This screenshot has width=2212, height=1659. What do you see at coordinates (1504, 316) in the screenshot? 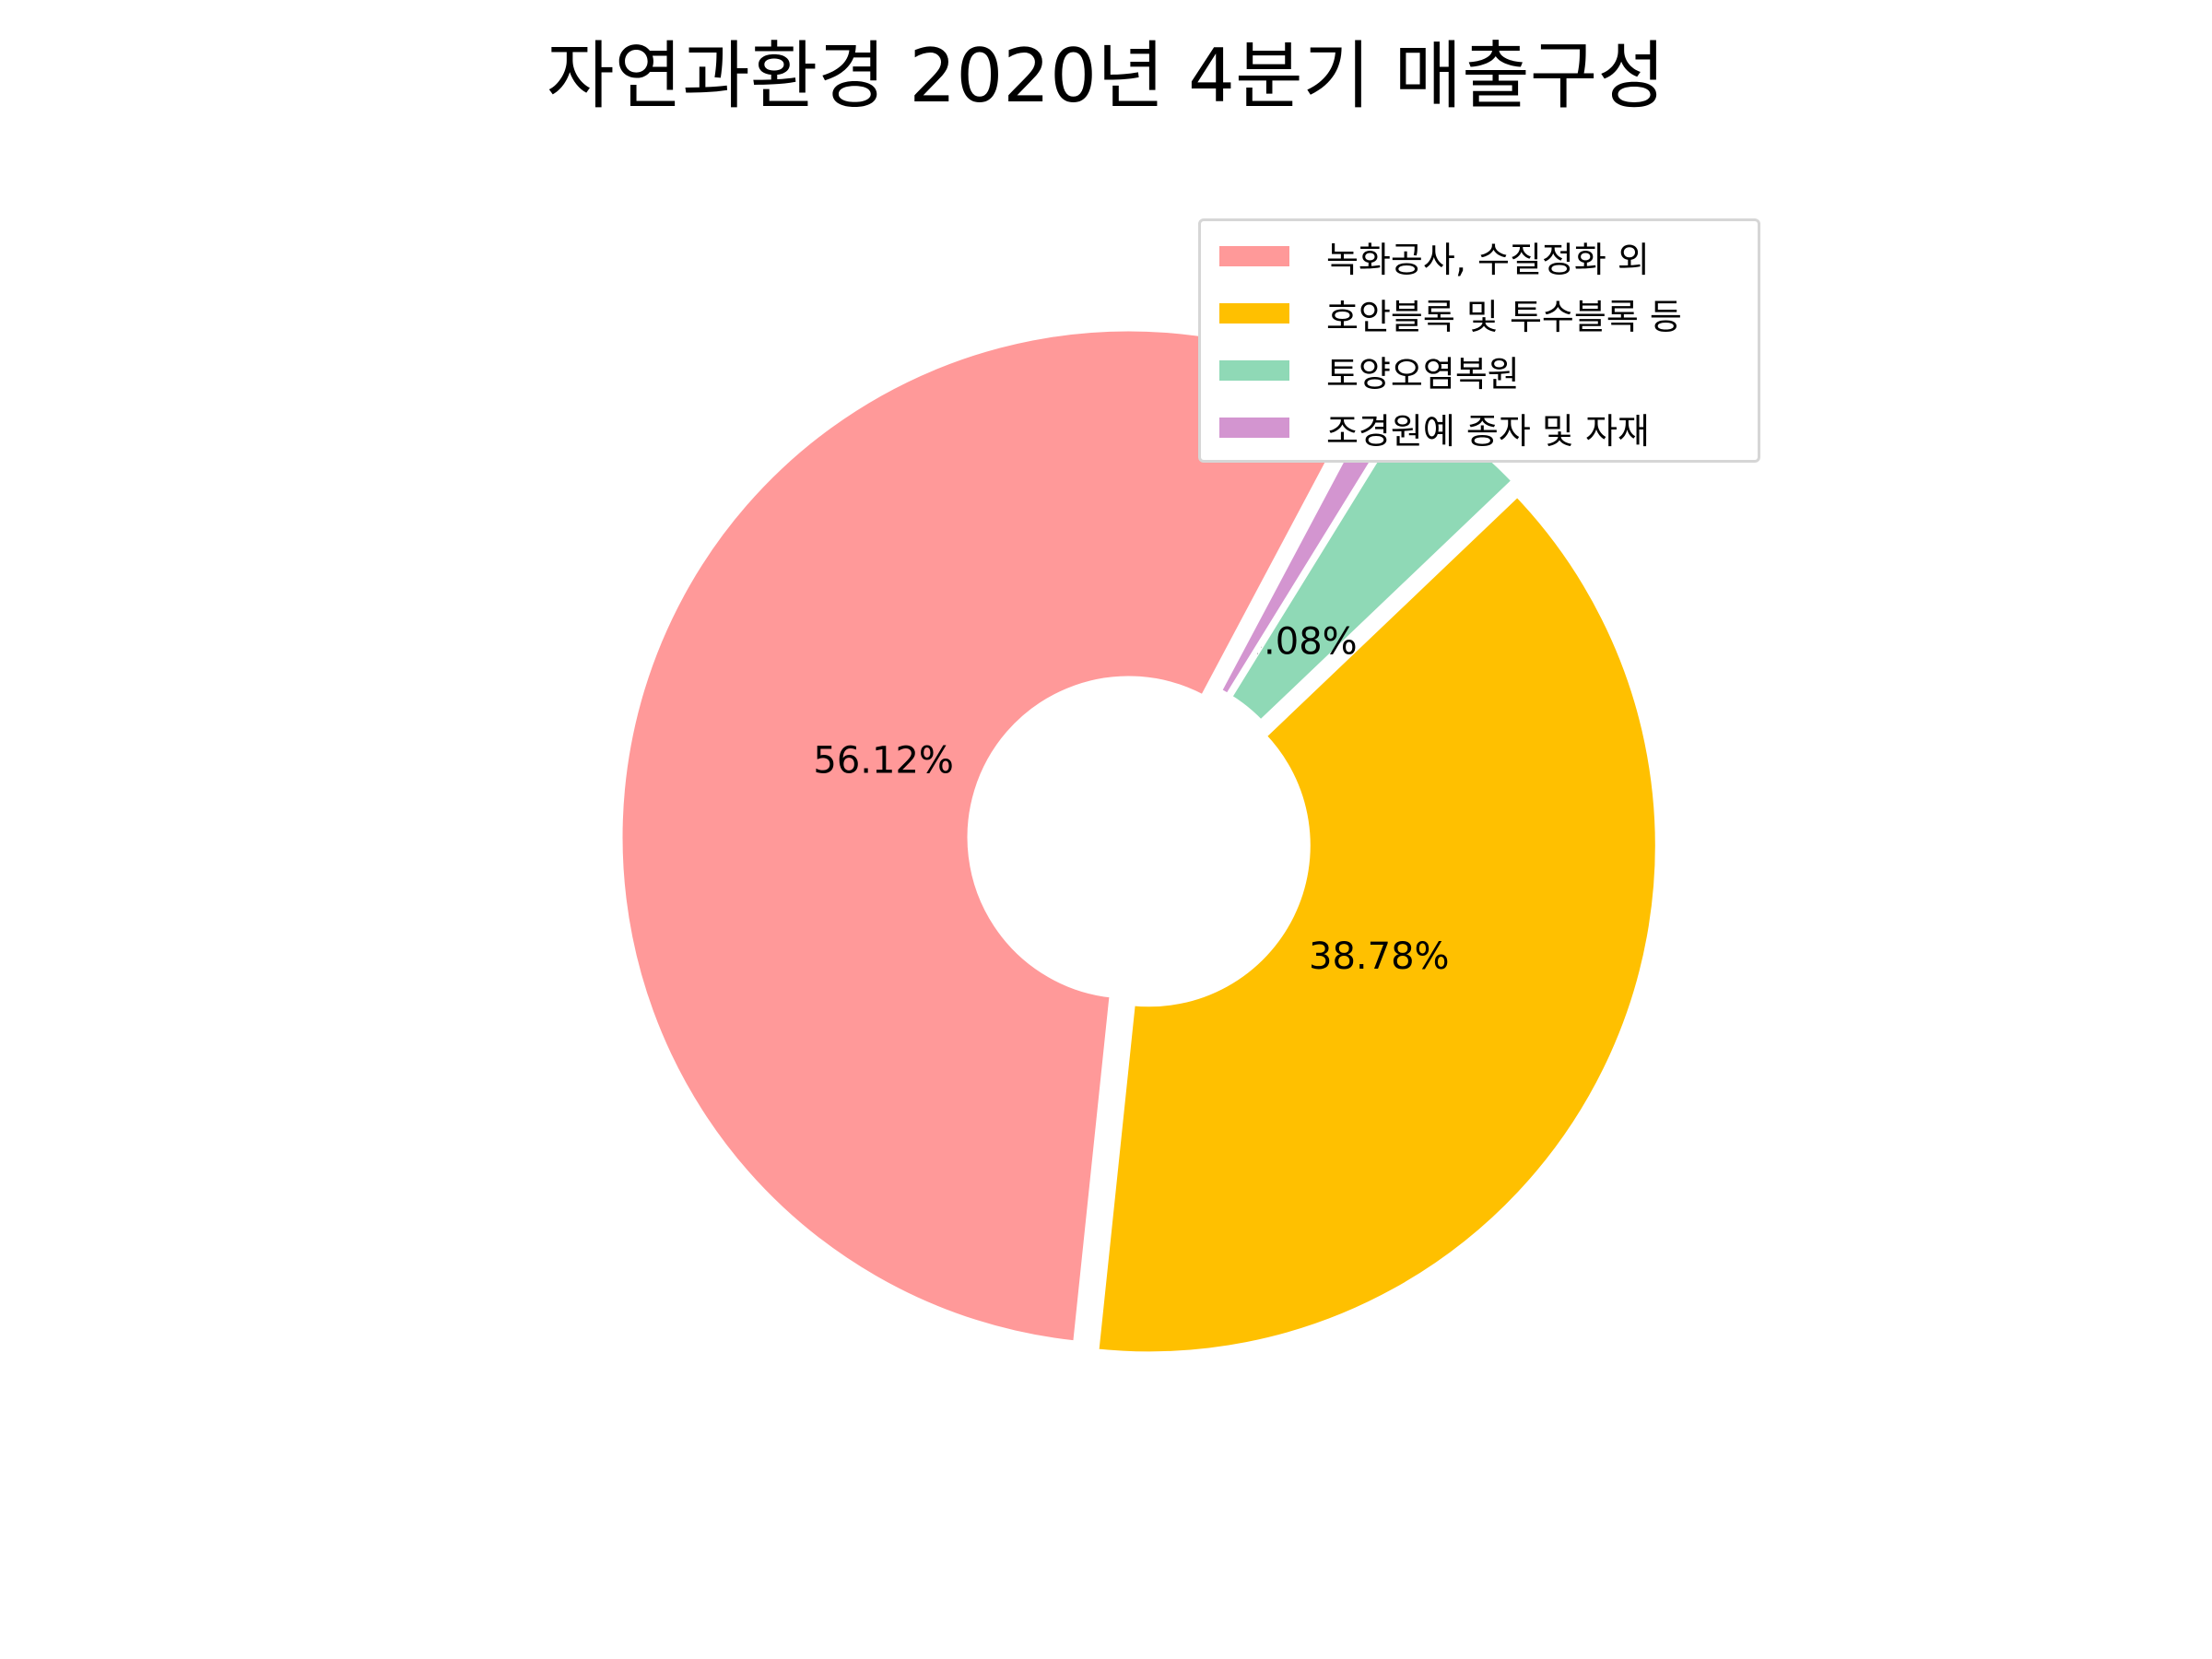
I see `legend-label: 호안블록 및 투수블록 등` at bounding box center [1504, 316].